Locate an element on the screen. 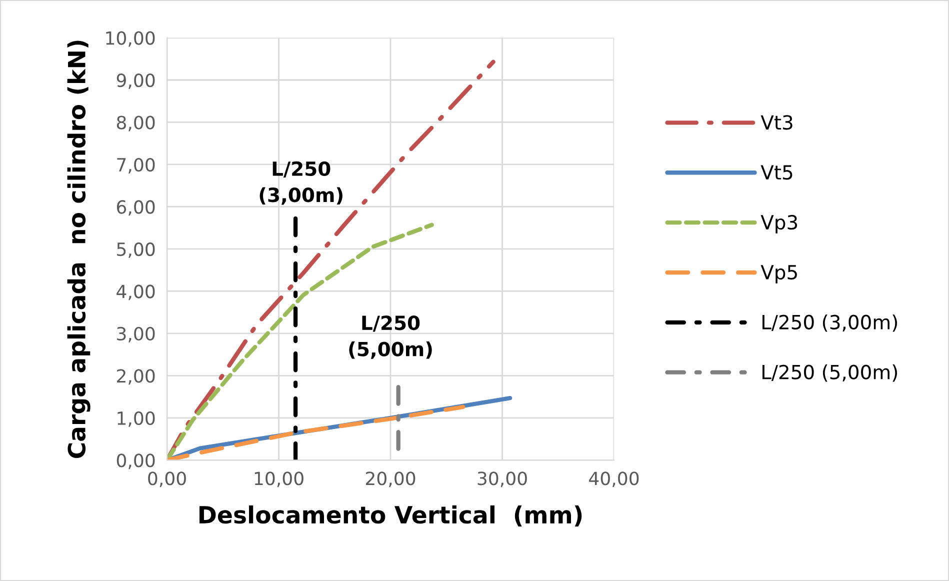 The image size is (949, 581). y-tick-label: 5,00 is located at coordinates (136, 250).